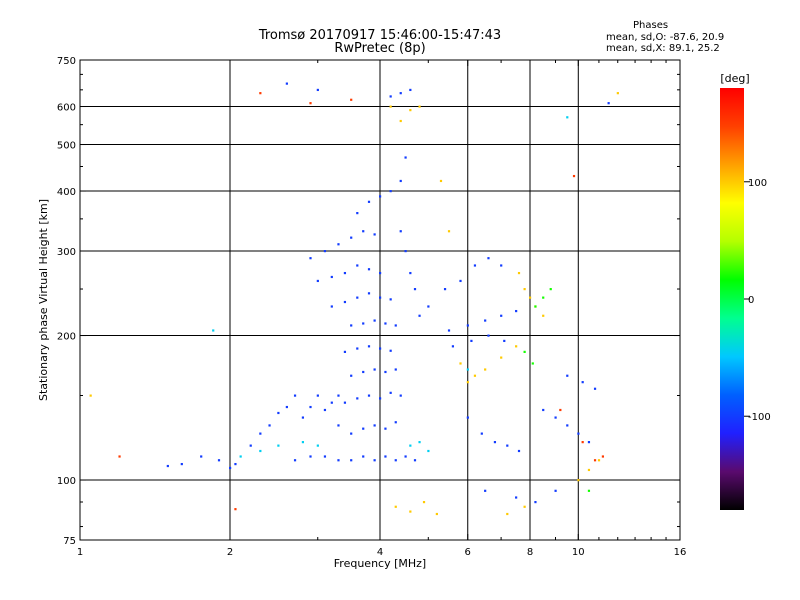  Describe the element at coordinates (757, 300) in the screenshot. I see `colorbar-ticks: 100 0 -100` at that location.